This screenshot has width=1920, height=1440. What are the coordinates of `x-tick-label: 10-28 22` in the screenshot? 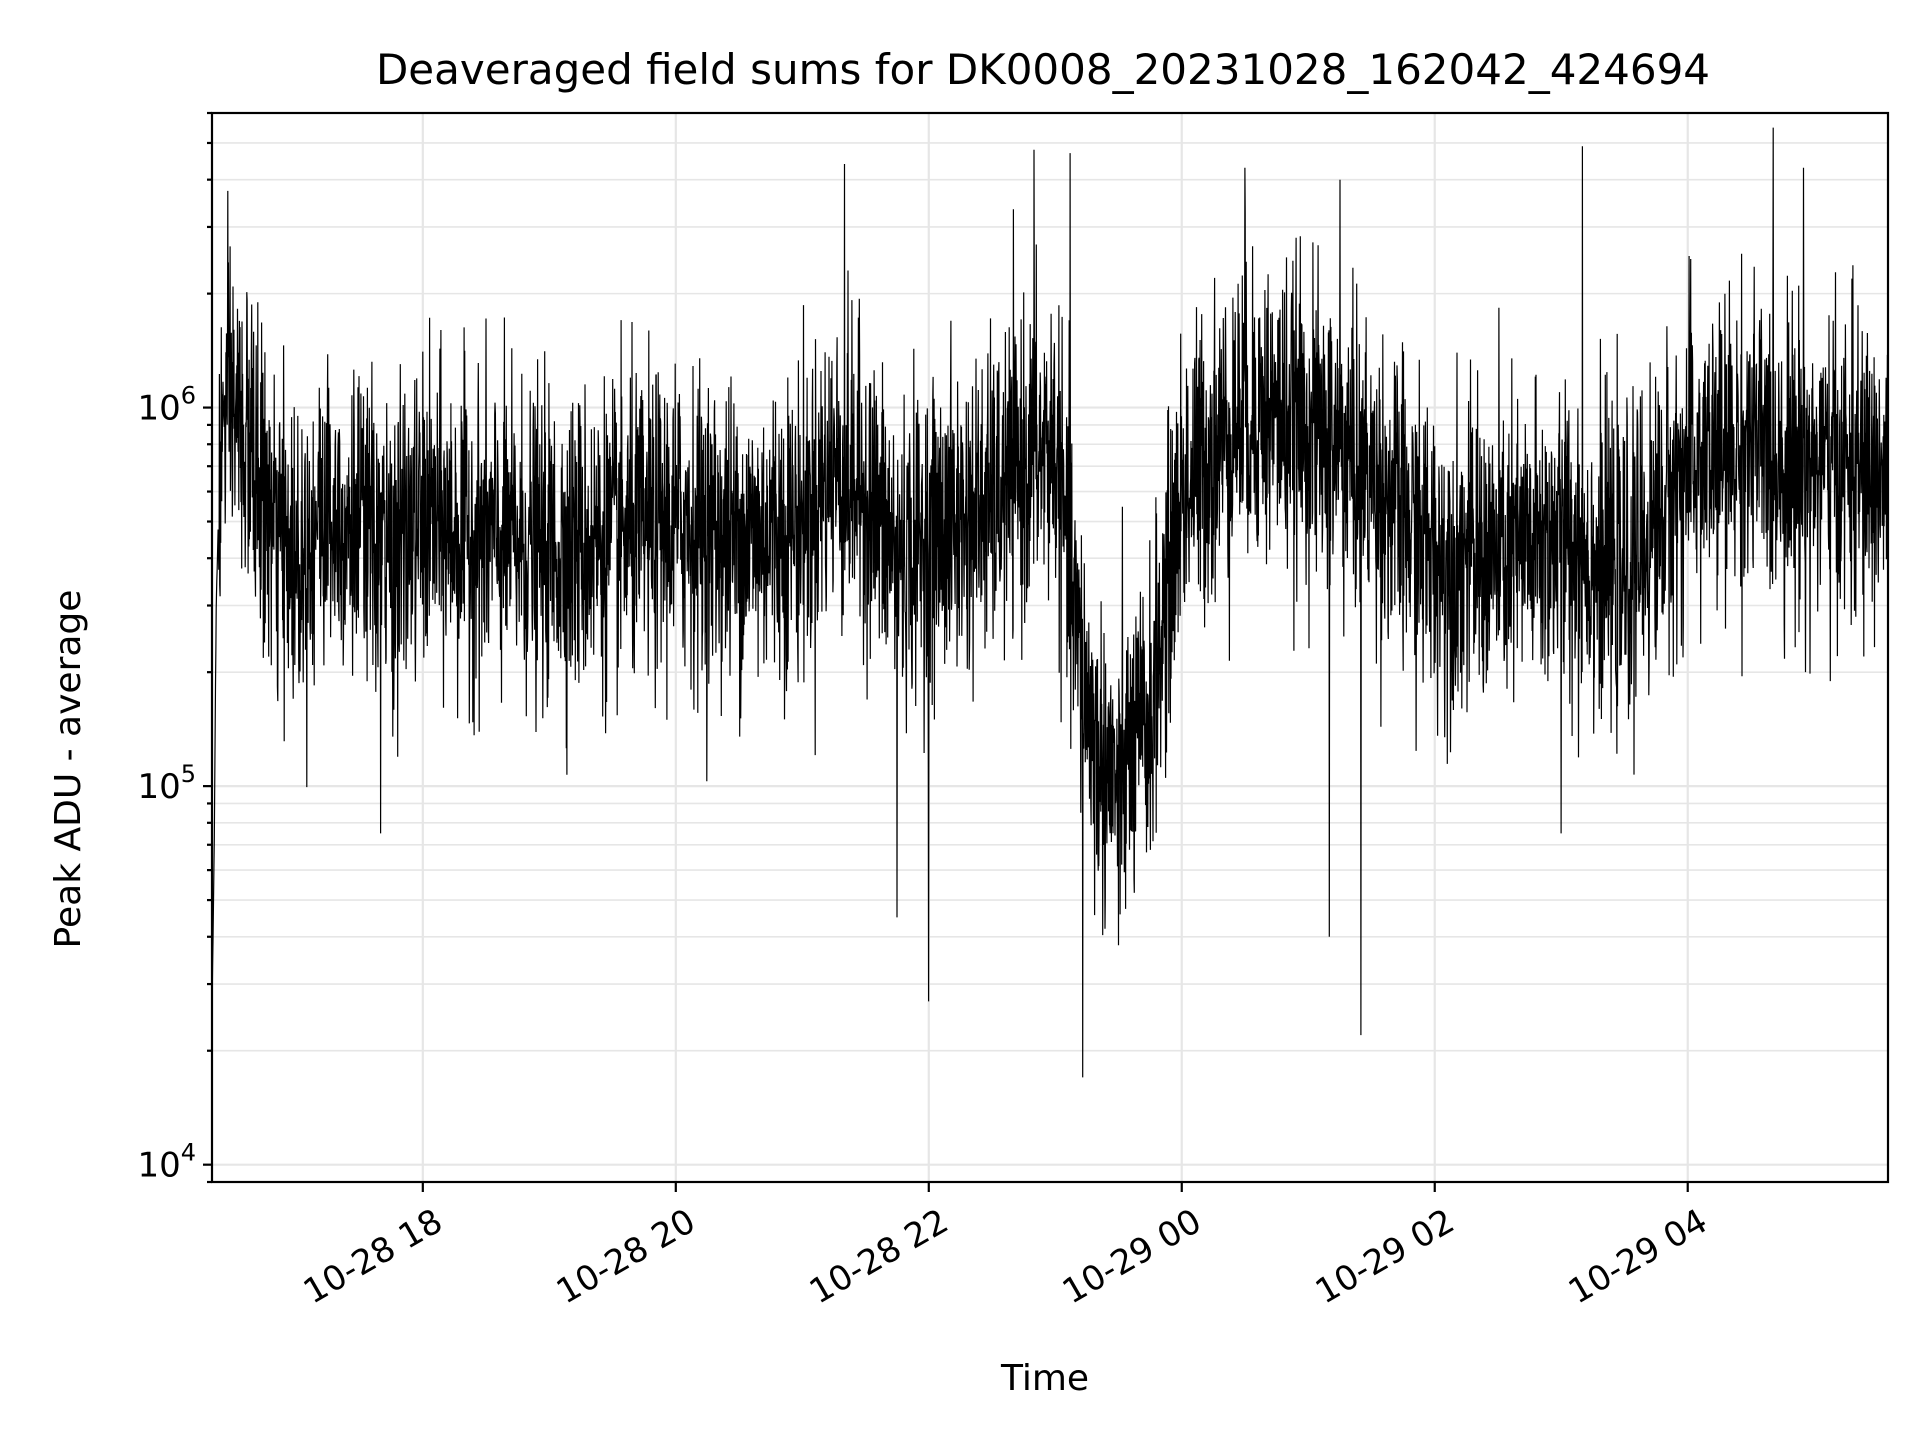 It's located at (879, 1256).